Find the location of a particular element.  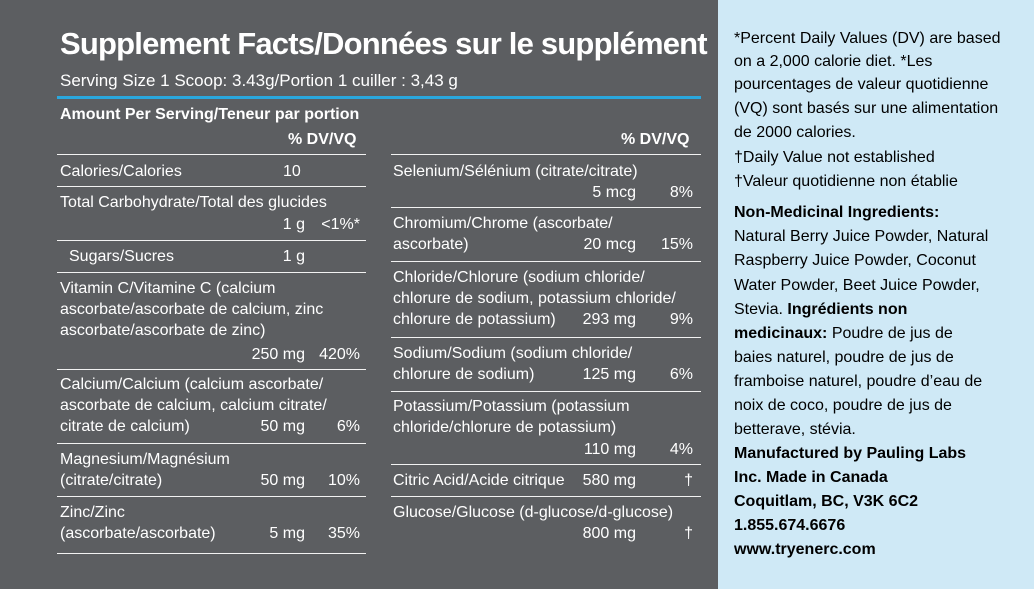

manufacturer-line: Coquitlam, BC, V3K 6C2 is located at coordinates (826, 501).